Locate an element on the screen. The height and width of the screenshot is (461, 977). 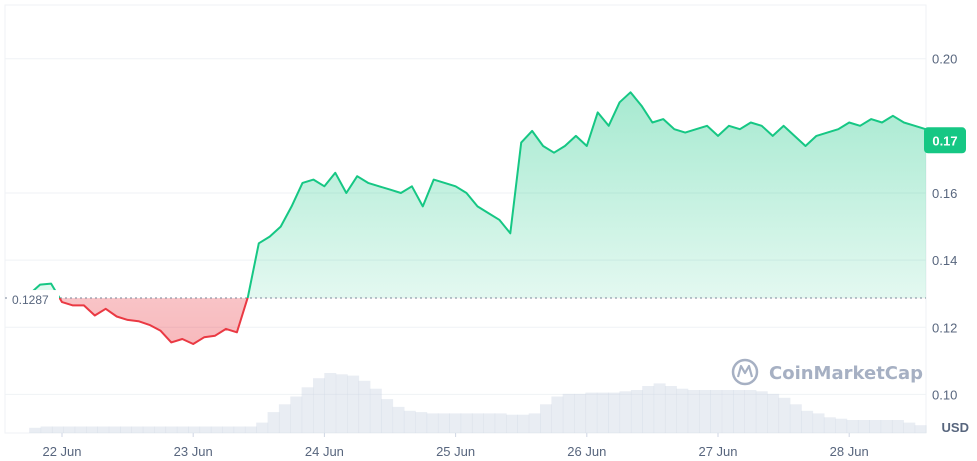
coinmarketcap-logo-icon is located at coordinates (745, 372).